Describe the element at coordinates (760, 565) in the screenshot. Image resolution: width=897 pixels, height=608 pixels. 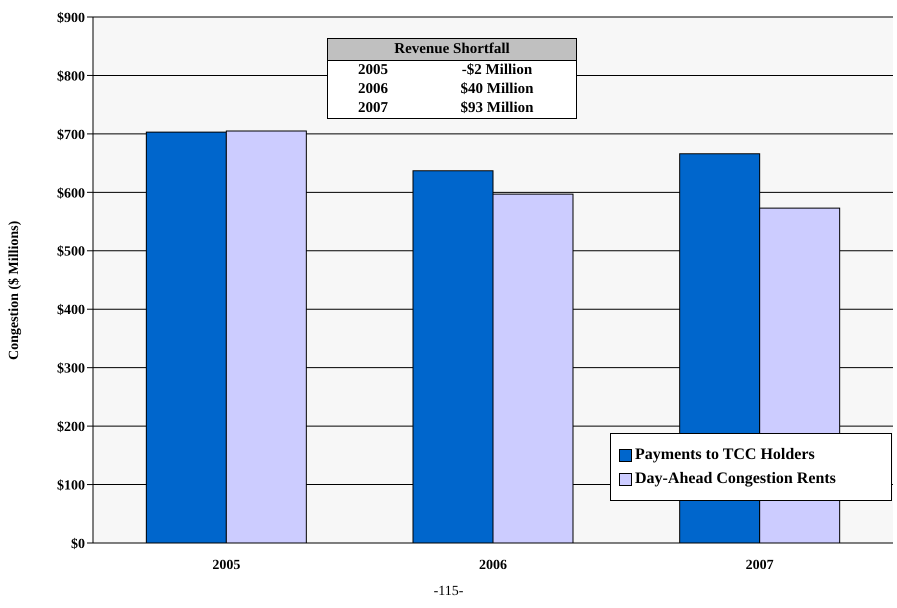
I see `x-tick-label: 2007` at that location.